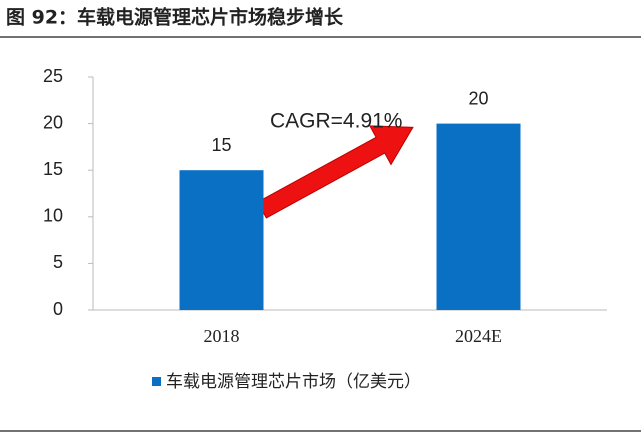 The width and height of the screenshot is (641, 441). I want to click on y-tick-label: 0, so click(58, 309).